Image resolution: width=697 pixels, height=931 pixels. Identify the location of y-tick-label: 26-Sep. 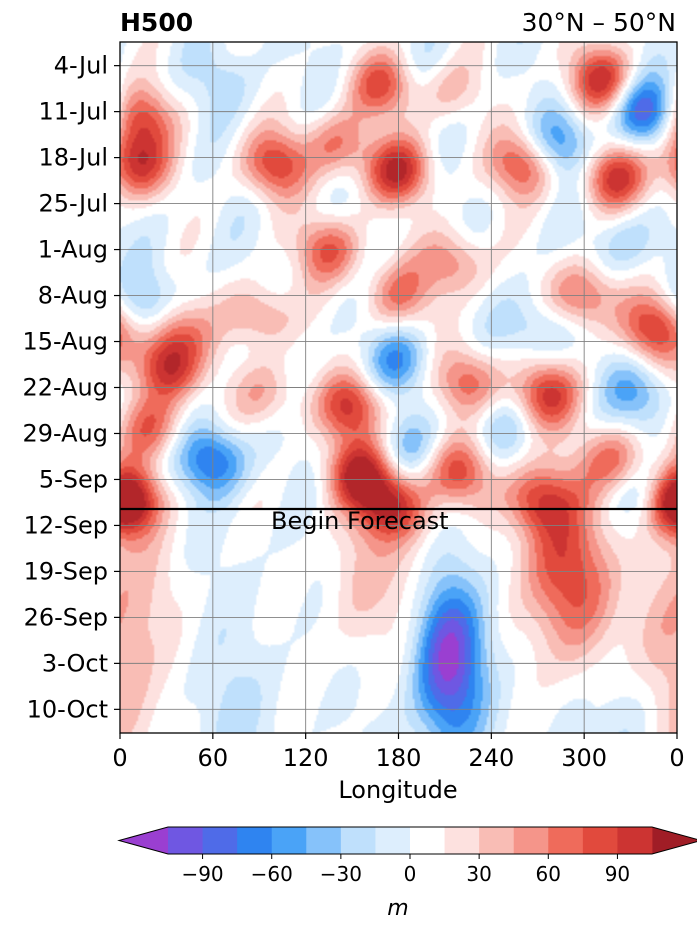
(66, 617).